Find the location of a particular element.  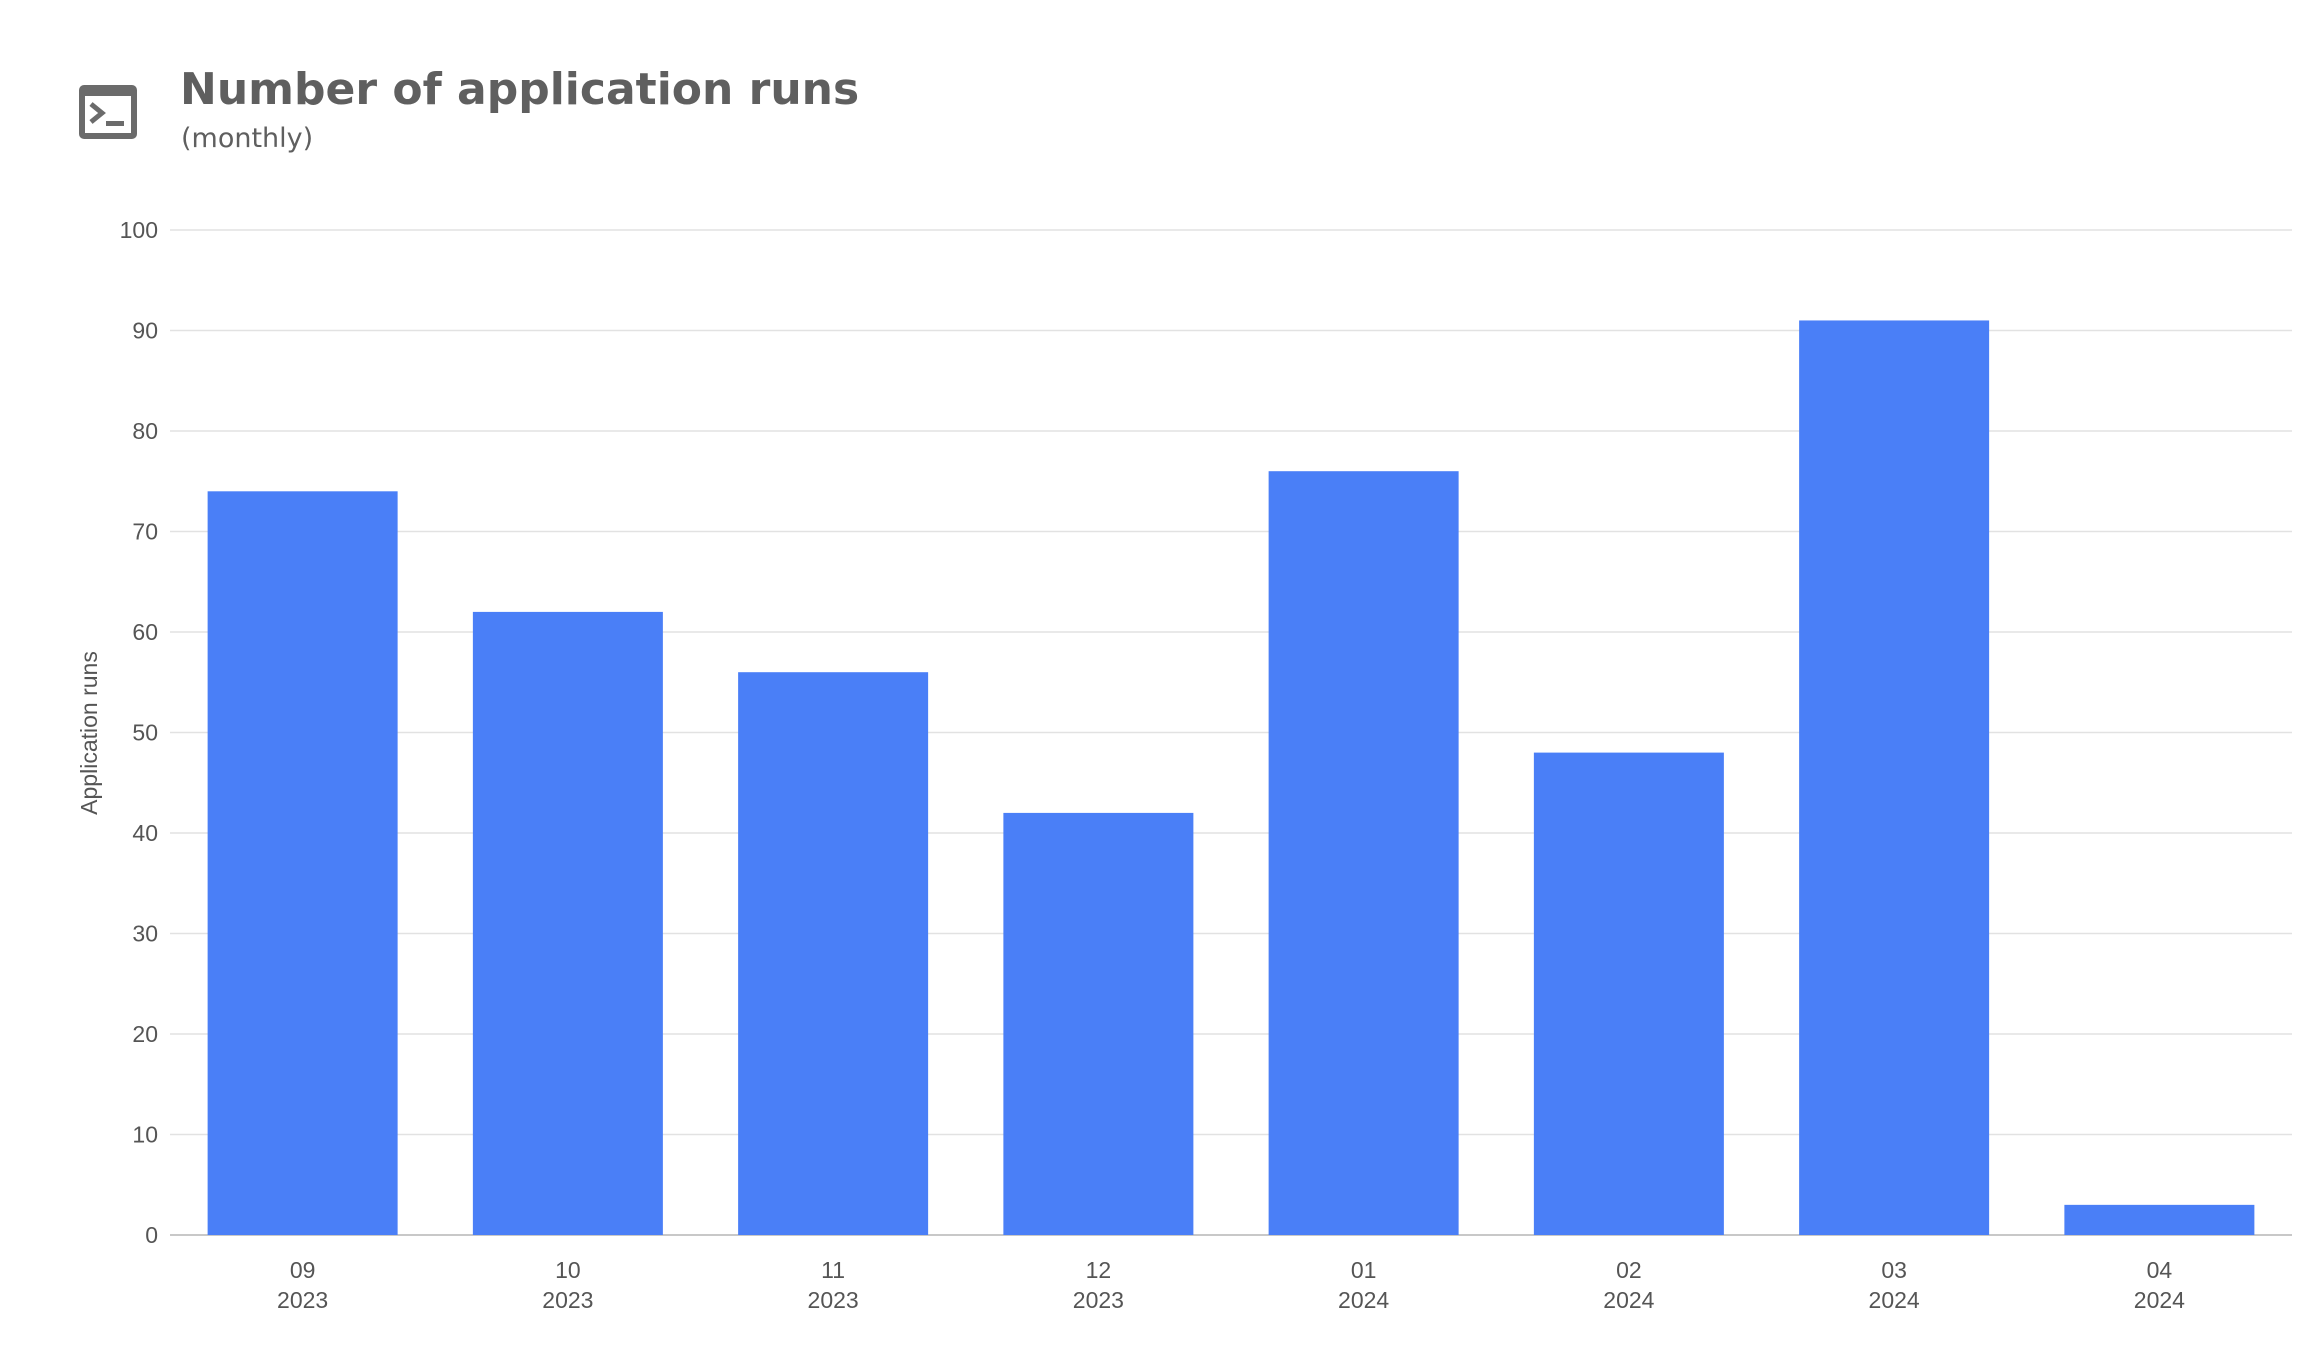

x-tick-month: 02 is located at coordinates (1629, 1270).